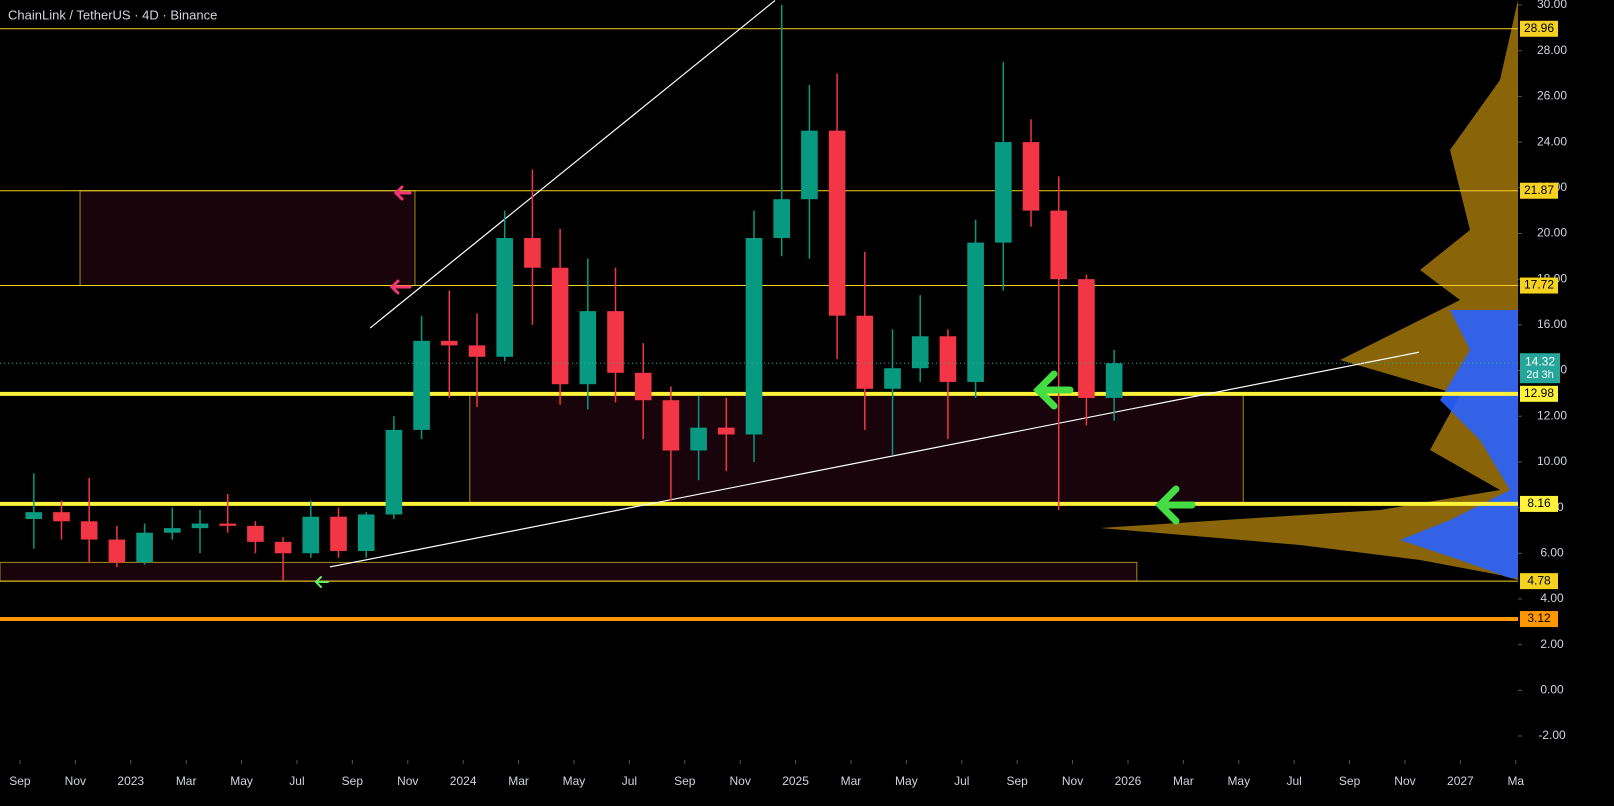 The width and height of the screenshot is (1614, 806). I want to click on price-box-label: 4.78, so click(1539, 580).